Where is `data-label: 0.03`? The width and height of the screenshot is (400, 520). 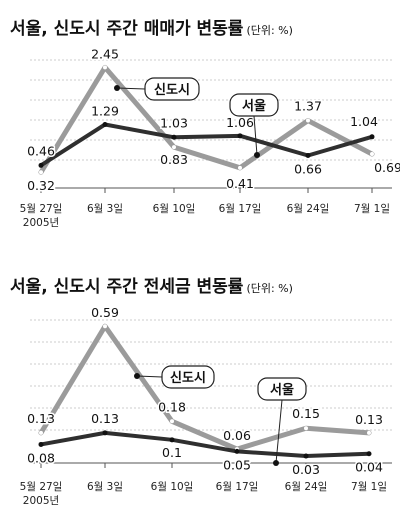
data-label: 0.03 is located at coordinates (306, 469).